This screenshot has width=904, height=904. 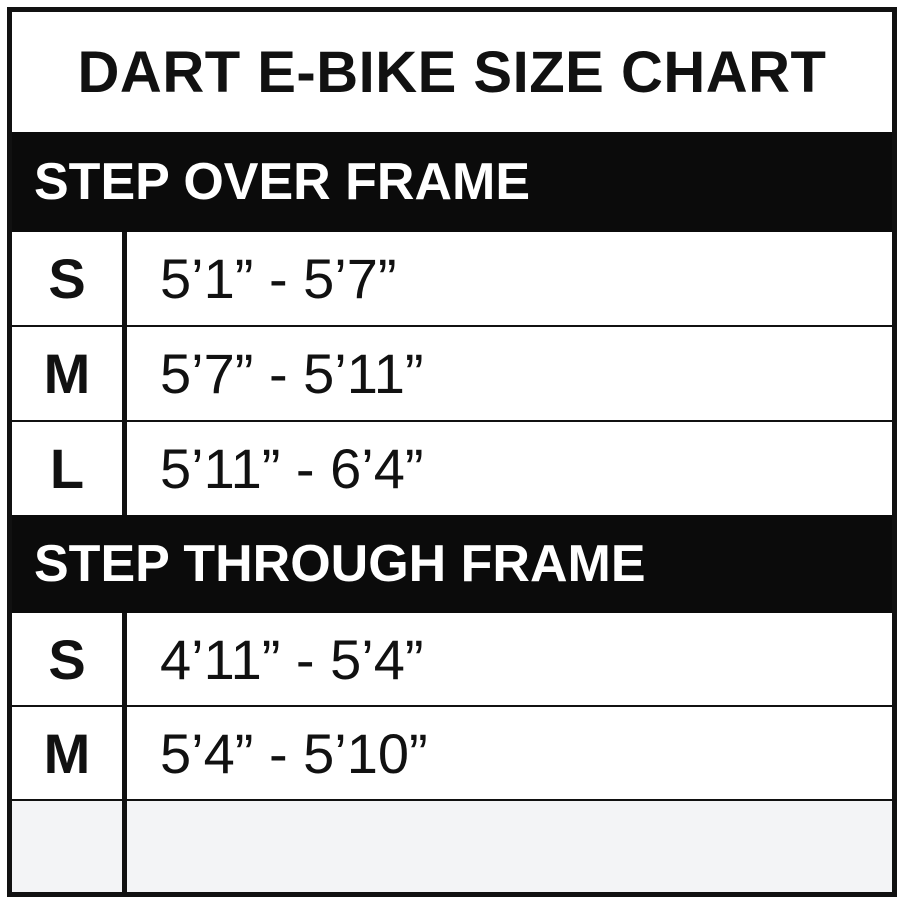 What do you see at coordinates (294, 753) in the screenshot?
I see `height-range: 5’4” - 5’10”` at bounding box center [294, 753].